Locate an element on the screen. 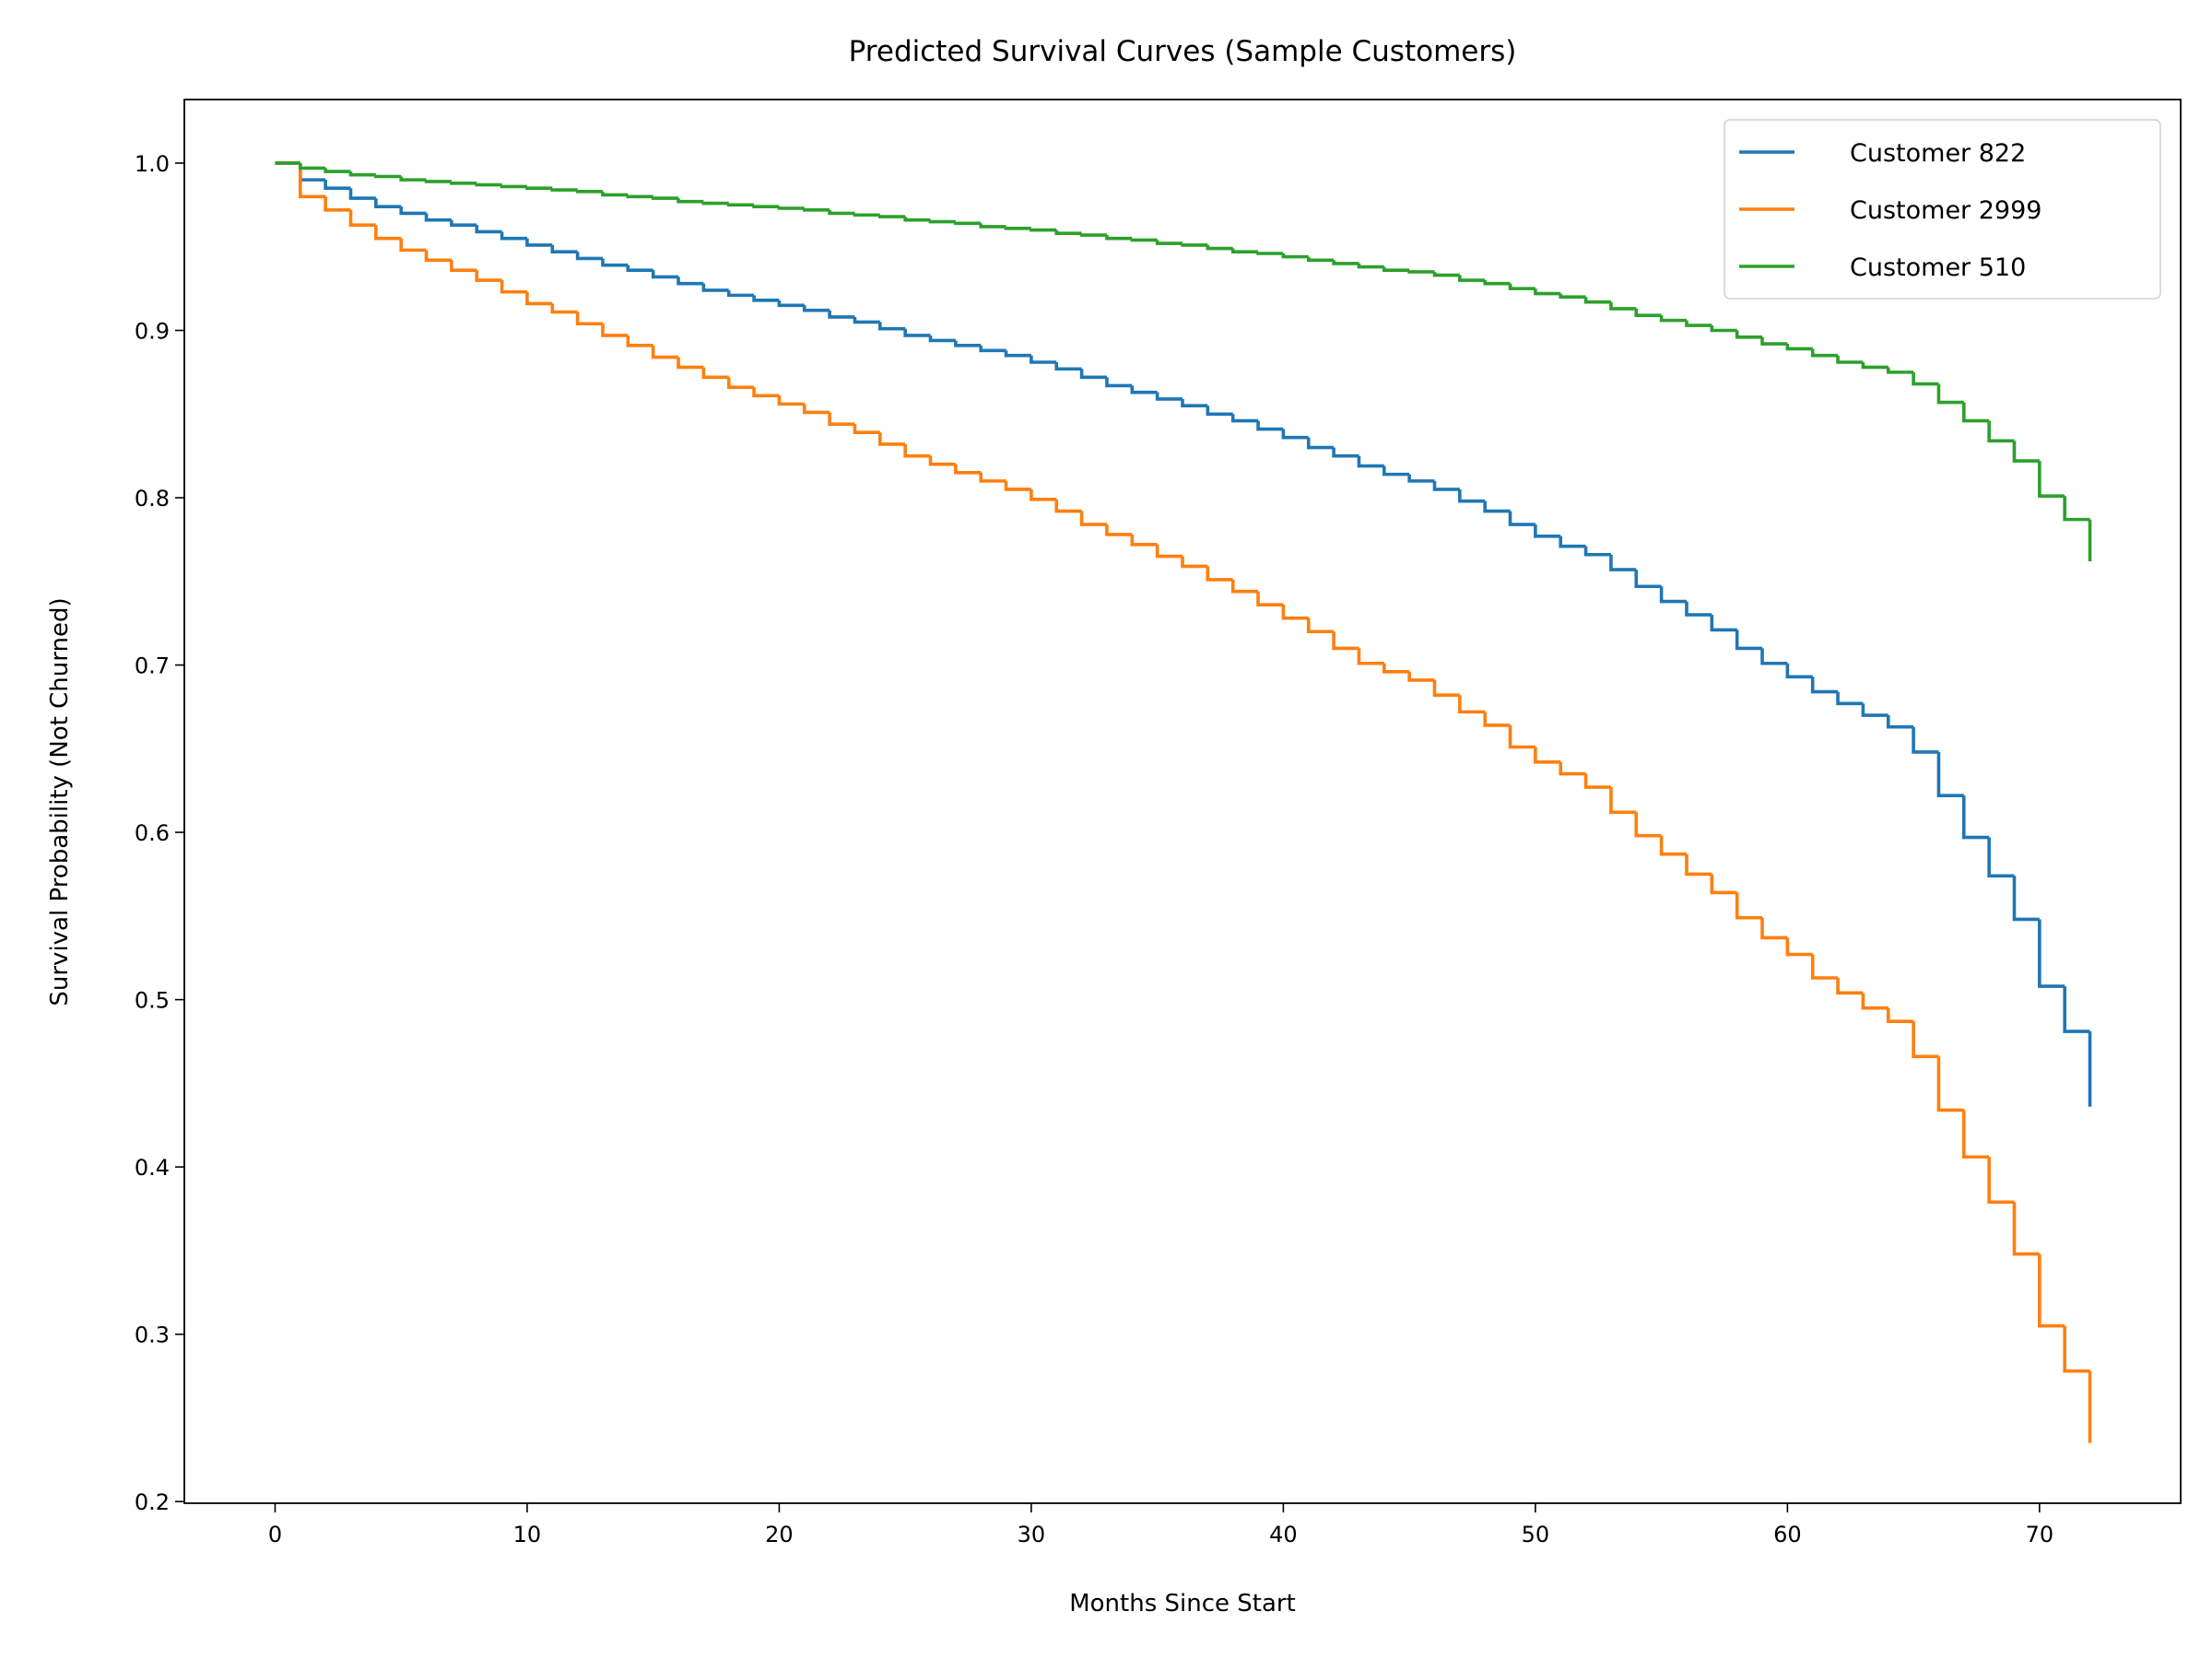 The width and height of the screenshot is (2212, 1659). y-tick-label: 0.9 is located at coordinates (152, 332).